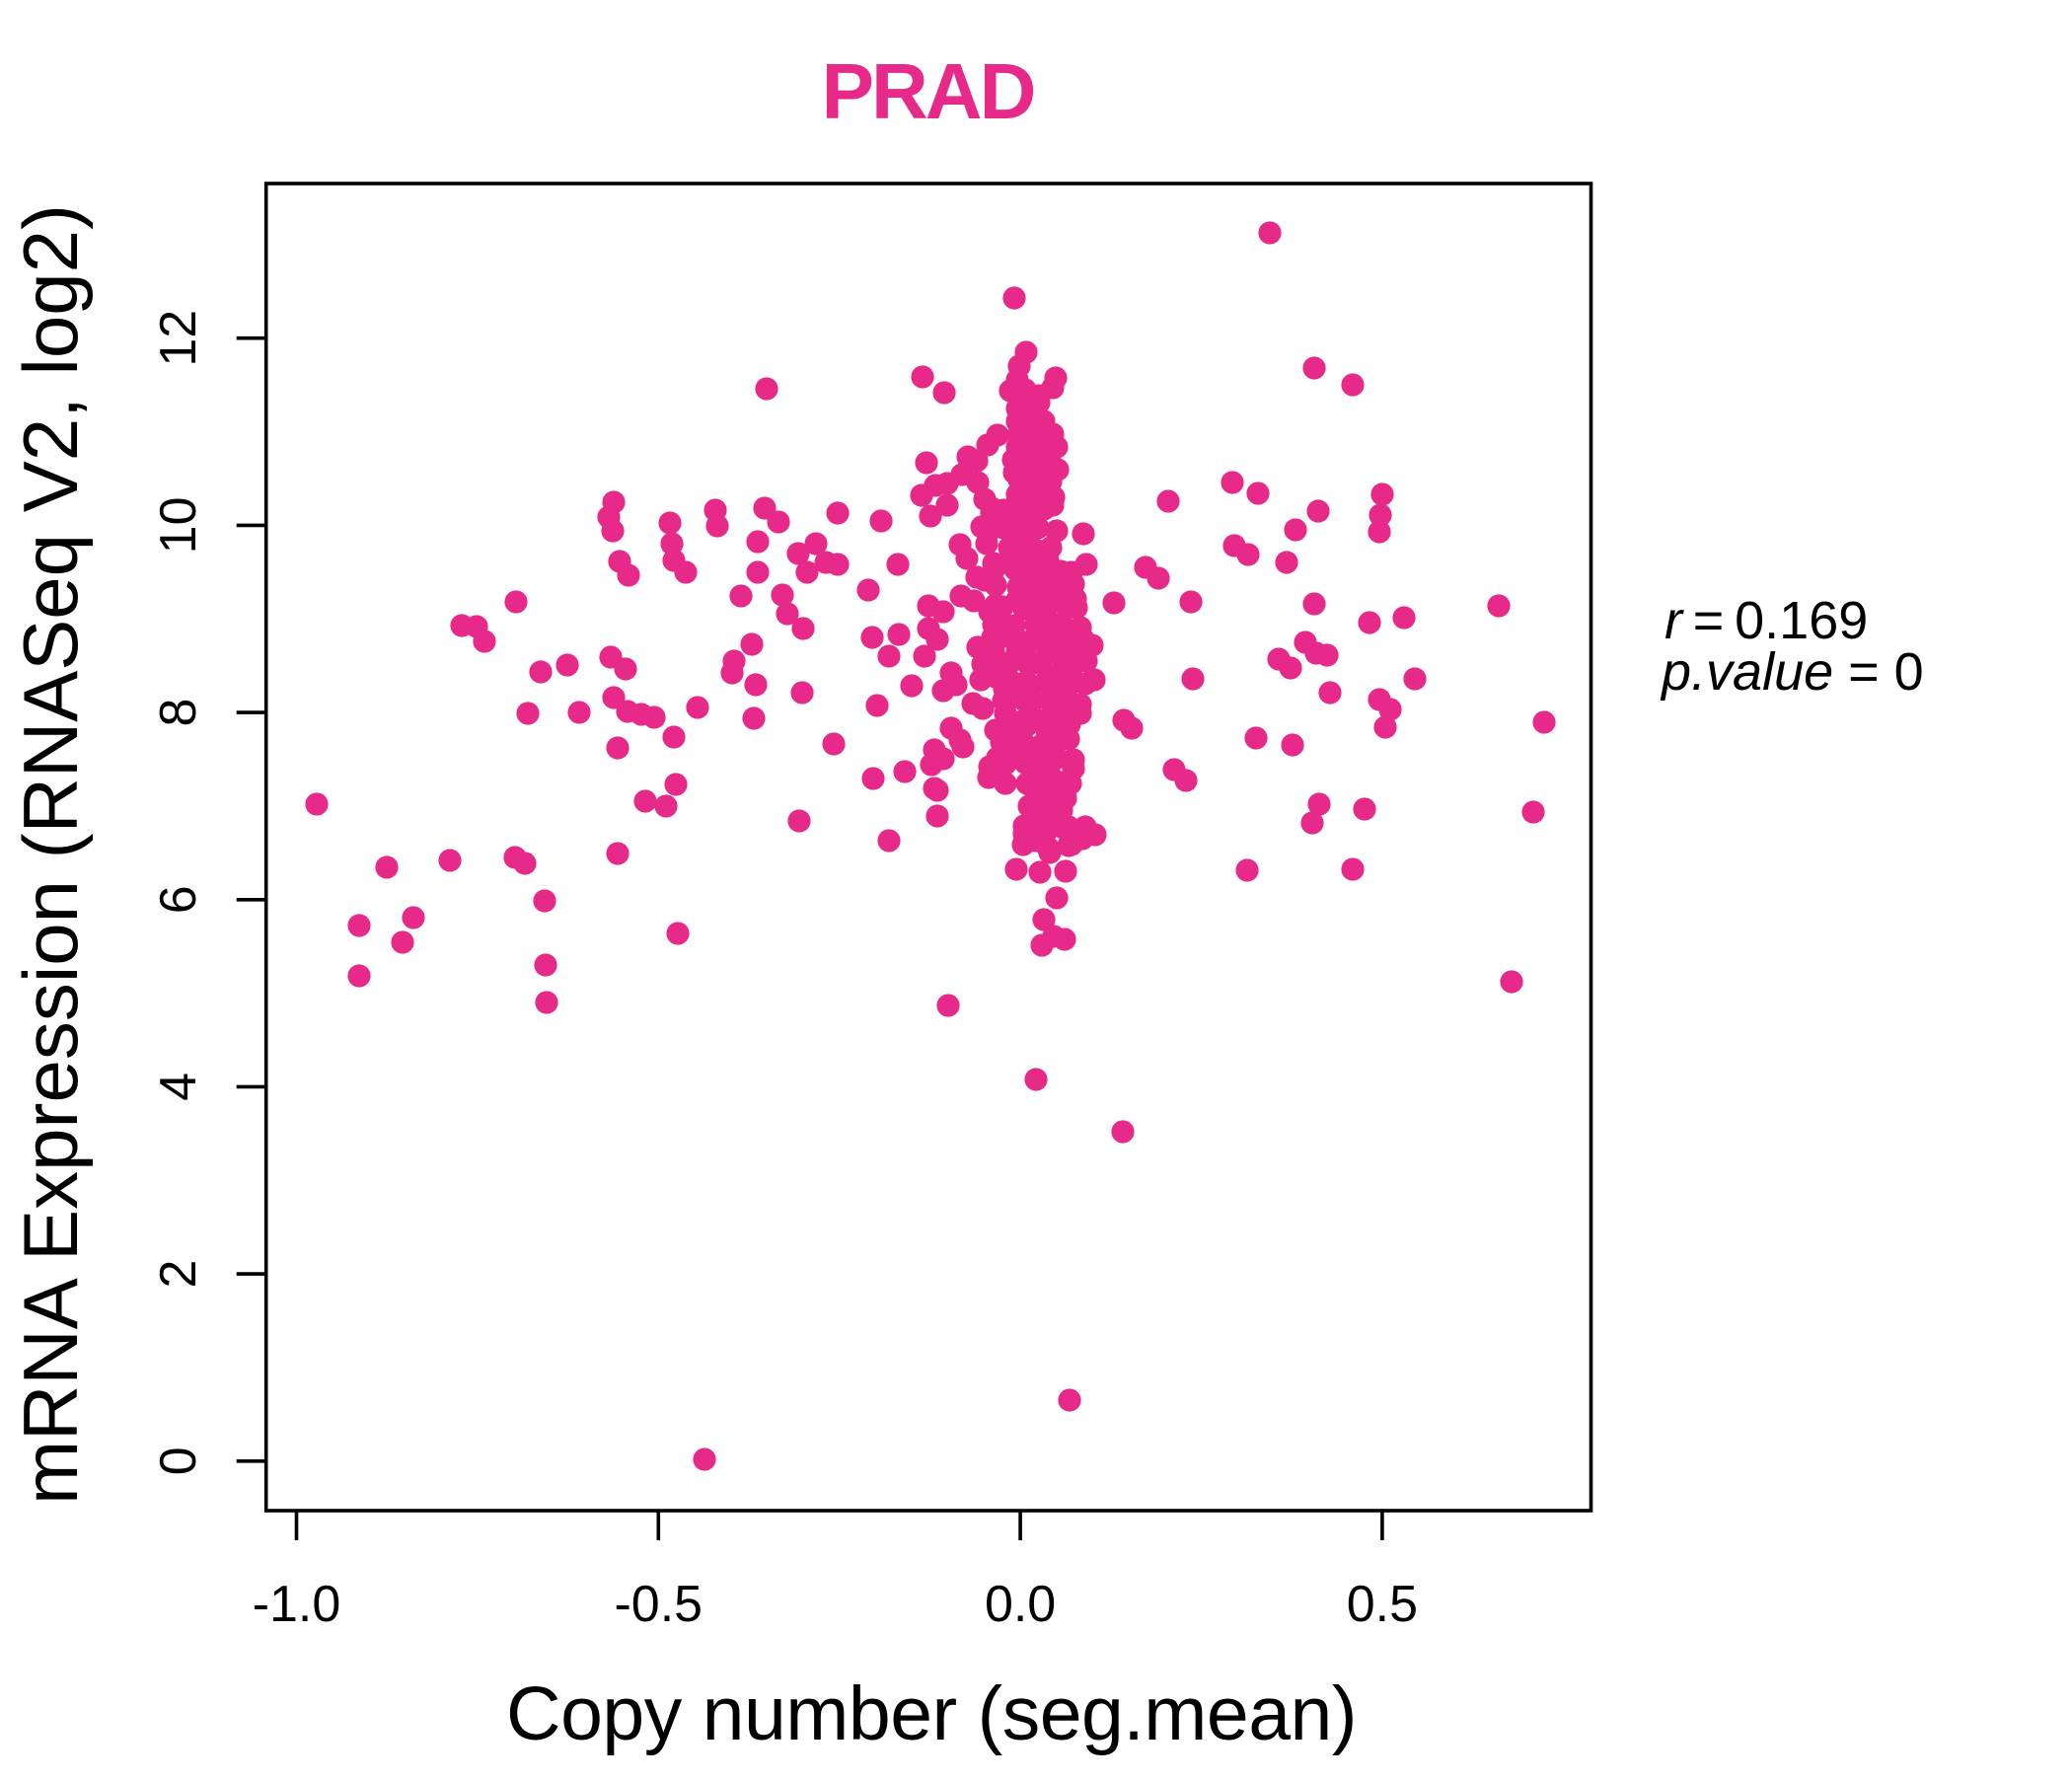 The width and height of the screenshot is (2072, 1781). Describe the element at coordinates (179, 1274) in the screenshot. I see `svg-text: 2` at that location.